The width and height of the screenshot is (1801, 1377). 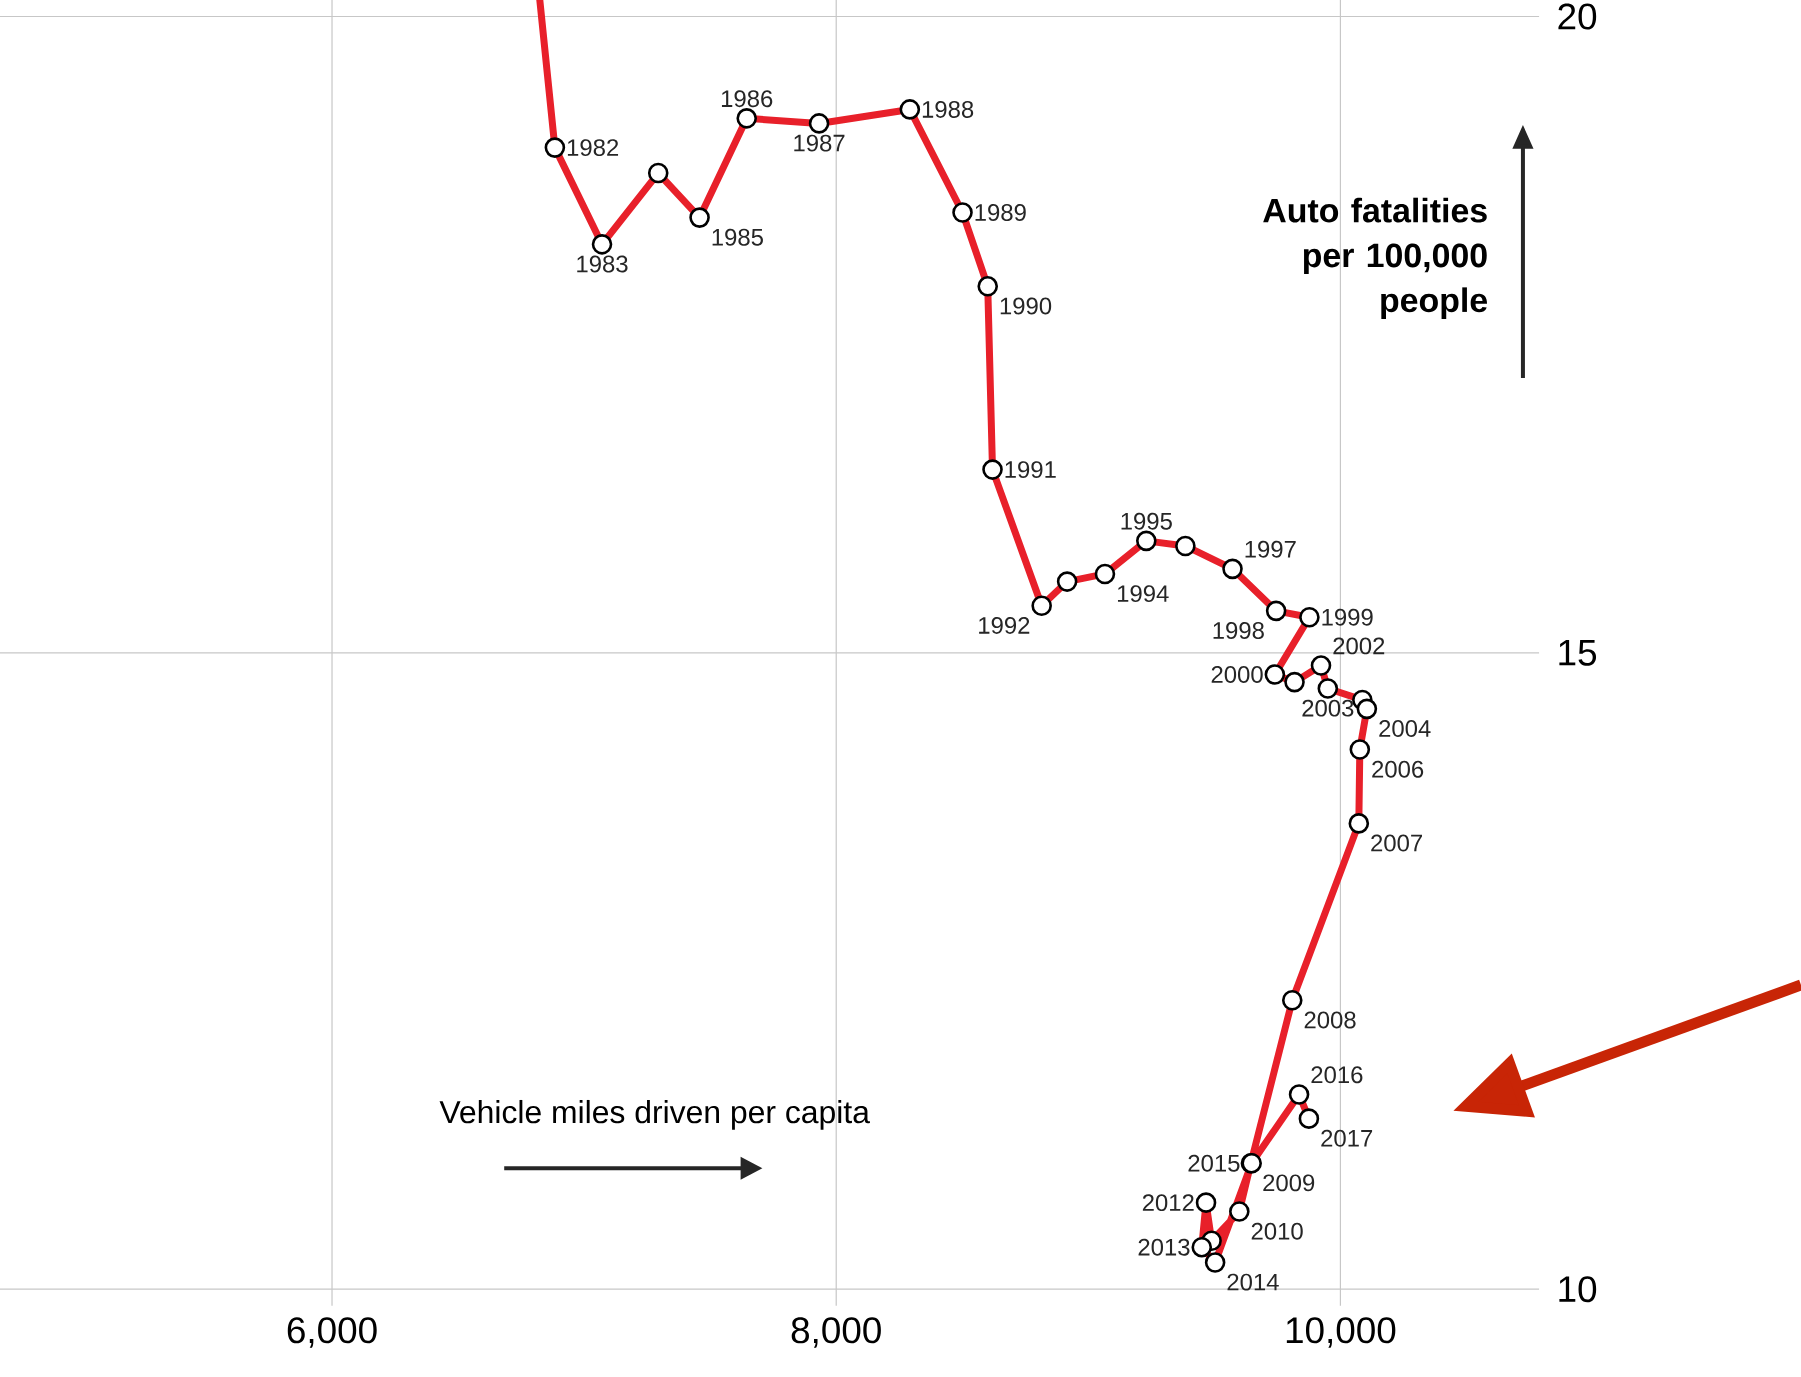 I want to click on annotation: 1998, so click(x=1238, y=630).